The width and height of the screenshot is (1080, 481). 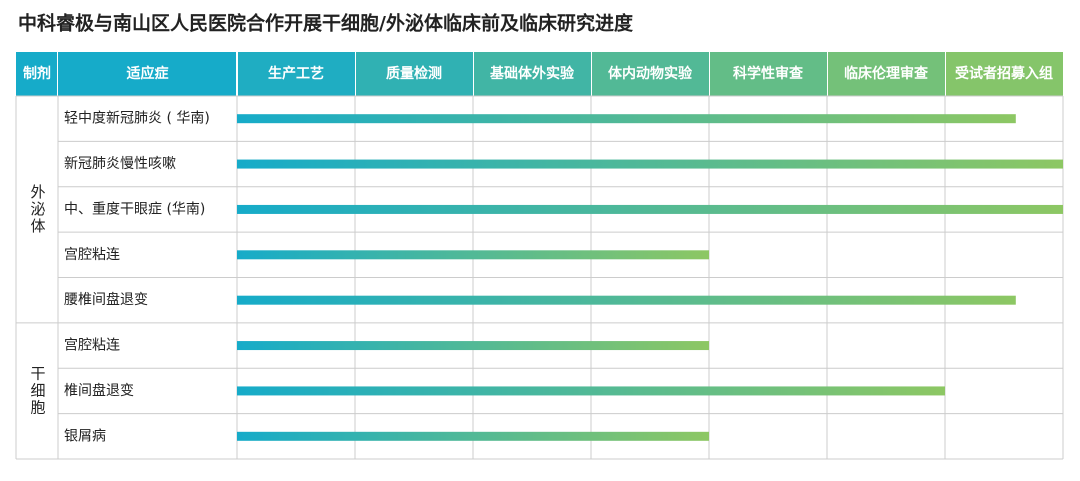 I want to click on header-label: 受试者招募入组, so click(x=1004, y=73).